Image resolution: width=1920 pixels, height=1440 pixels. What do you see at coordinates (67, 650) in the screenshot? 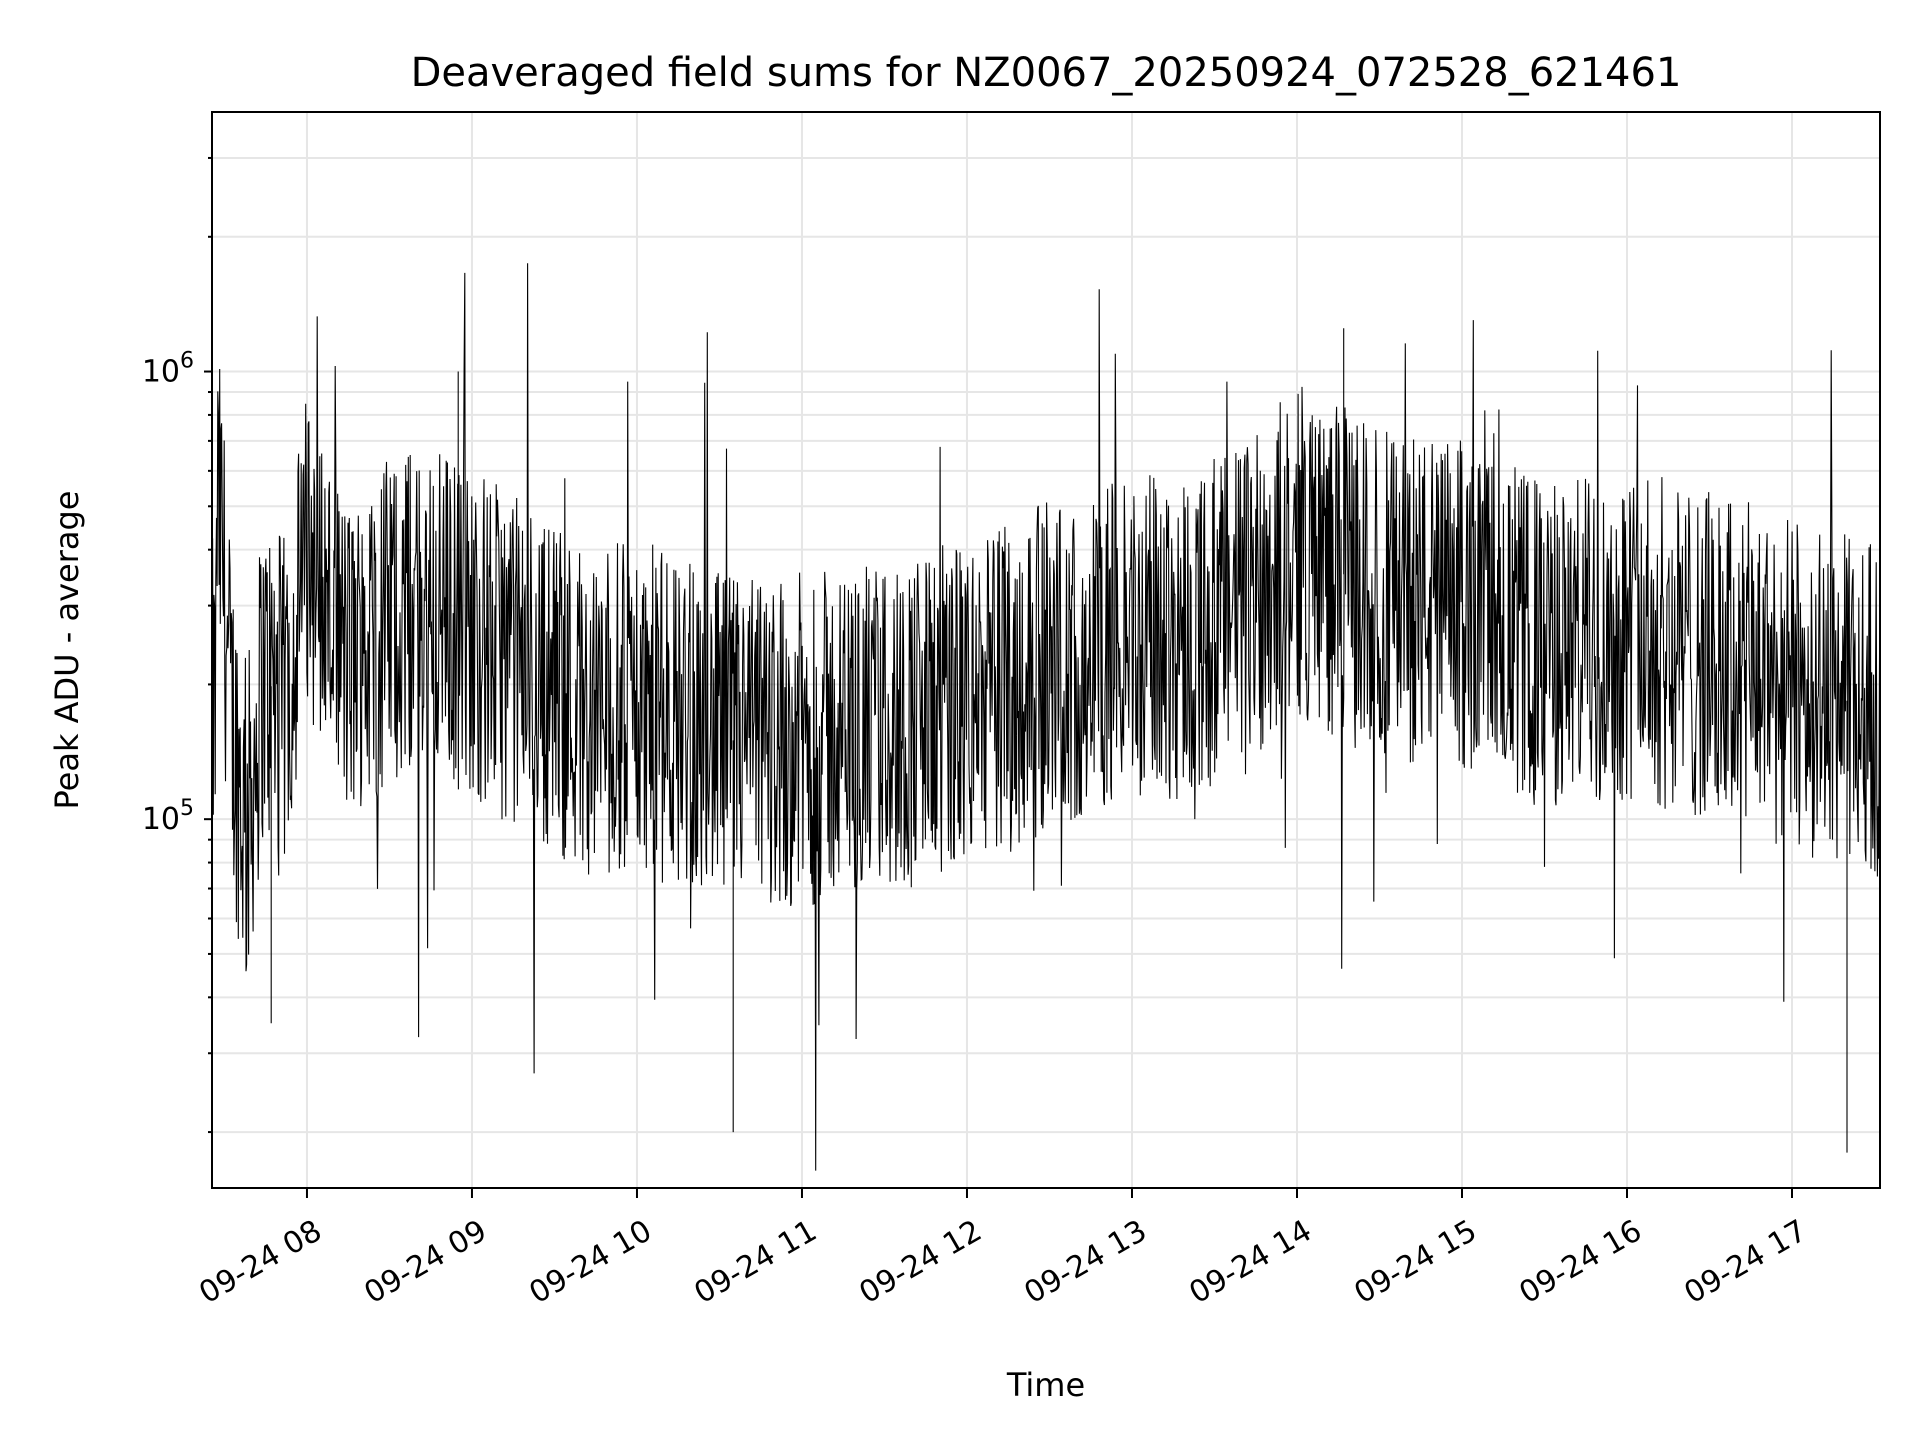
I see `y-axis-label: Peak ADU - average` at bounding box center [67, 650].